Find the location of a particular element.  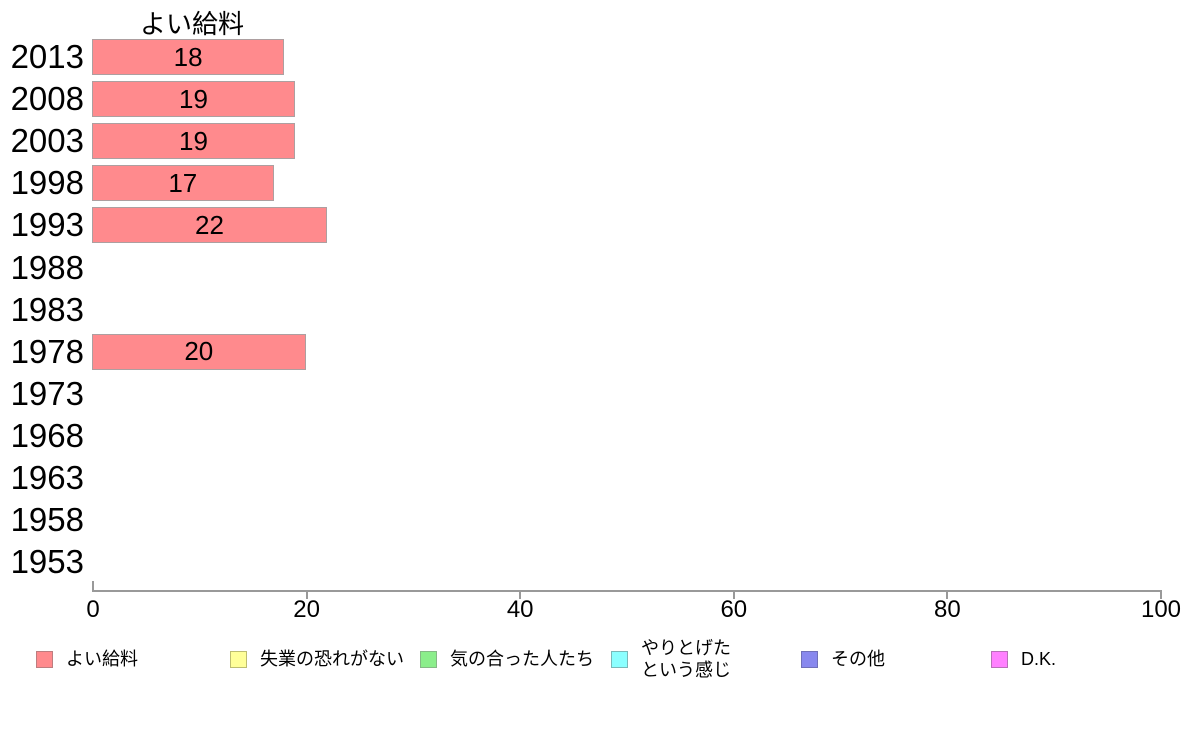

legend-label-6: D.K. is located at coordinates (1039, 659).